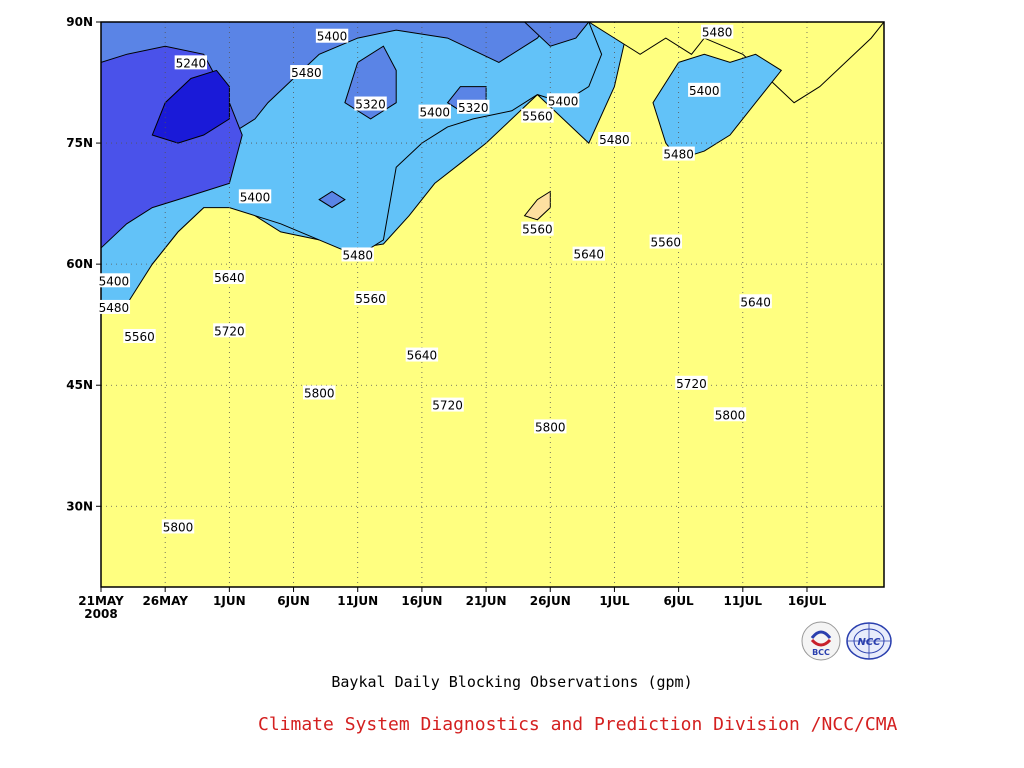  Describe the element at coordinates (743, 601) in the screenshot. I see `x-tick-label: 11JUL` at that location.